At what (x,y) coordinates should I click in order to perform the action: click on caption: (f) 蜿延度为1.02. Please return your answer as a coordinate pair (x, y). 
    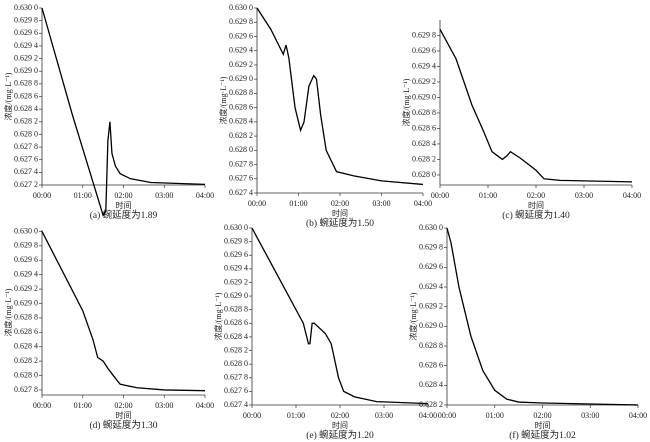
    Looking at the image, I should click on (542, 435).